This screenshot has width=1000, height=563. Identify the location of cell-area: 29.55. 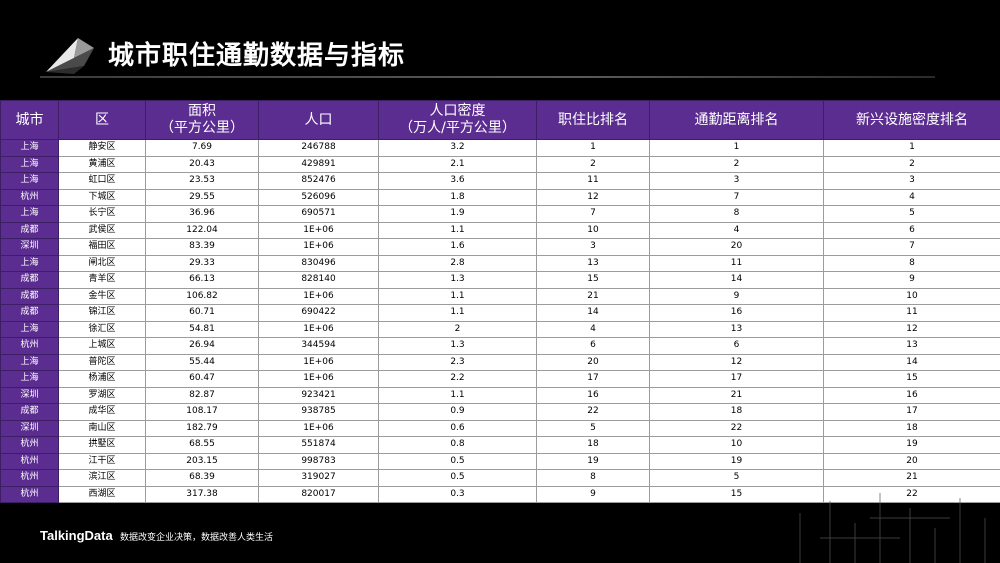
(202, 197).